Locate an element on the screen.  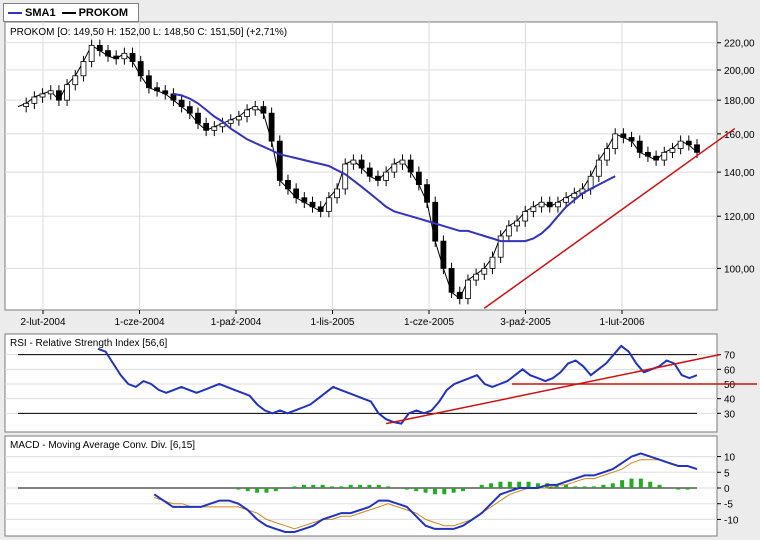
macd-y-tick-label: 5 is located at coordinates (727, 473).